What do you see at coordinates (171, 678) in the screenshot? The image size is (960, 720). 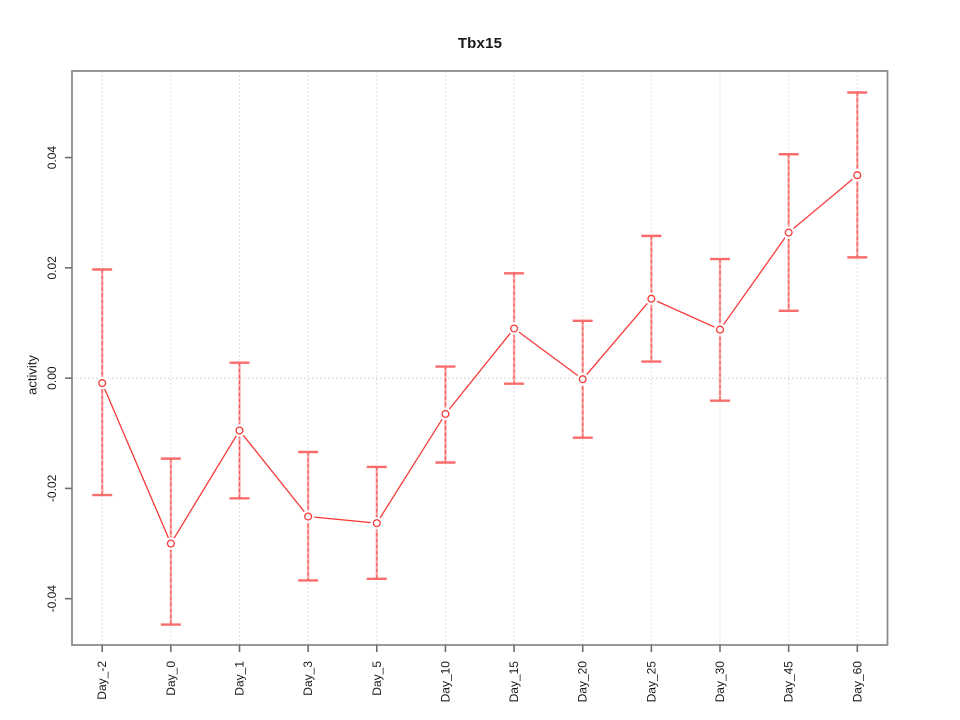 I see `x-tick-label: Day_0` at bounding box center [171, 678].